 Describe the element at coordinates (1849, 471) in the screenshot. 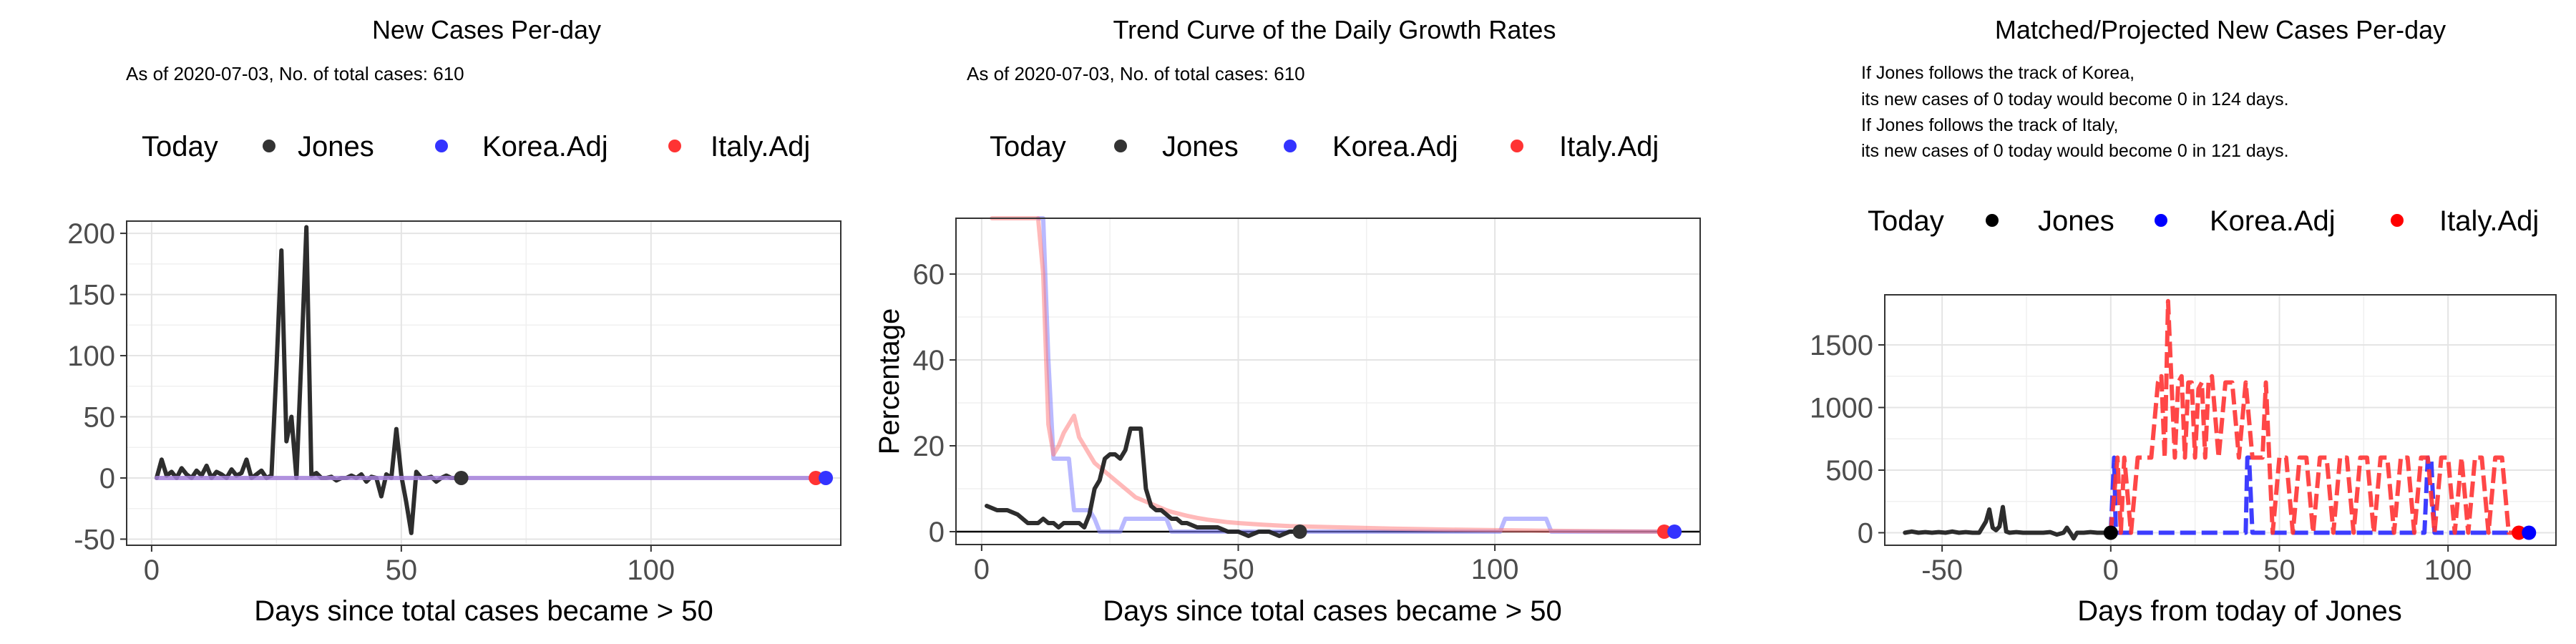

I see `y-tick-label: 500` at that location.